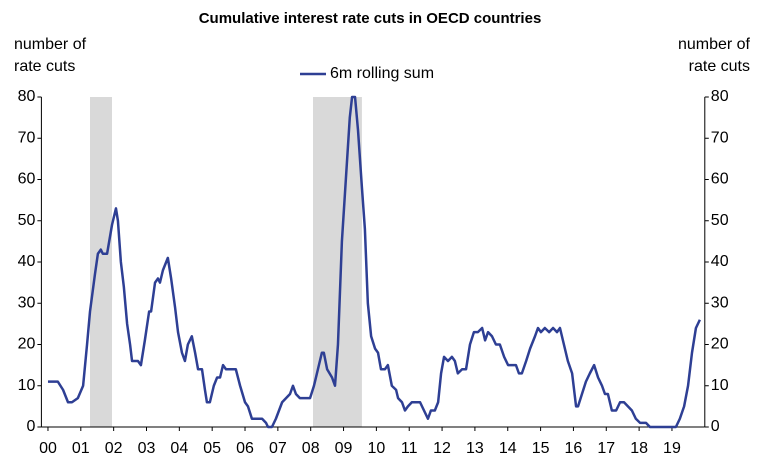 This screenshot has height=470, width=759. I want to click on x-tick-label: 03, so click(147, 448).